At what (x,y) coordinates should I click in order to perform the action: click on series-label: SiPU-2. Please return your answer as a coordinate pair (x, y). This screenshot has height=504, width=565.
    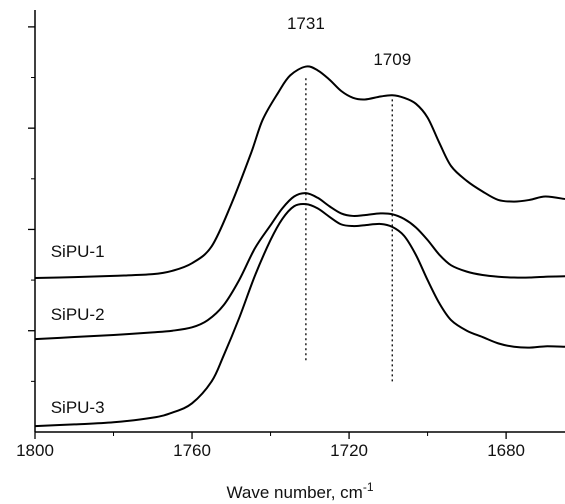
    Looking at the image, I should click on (78, 314).